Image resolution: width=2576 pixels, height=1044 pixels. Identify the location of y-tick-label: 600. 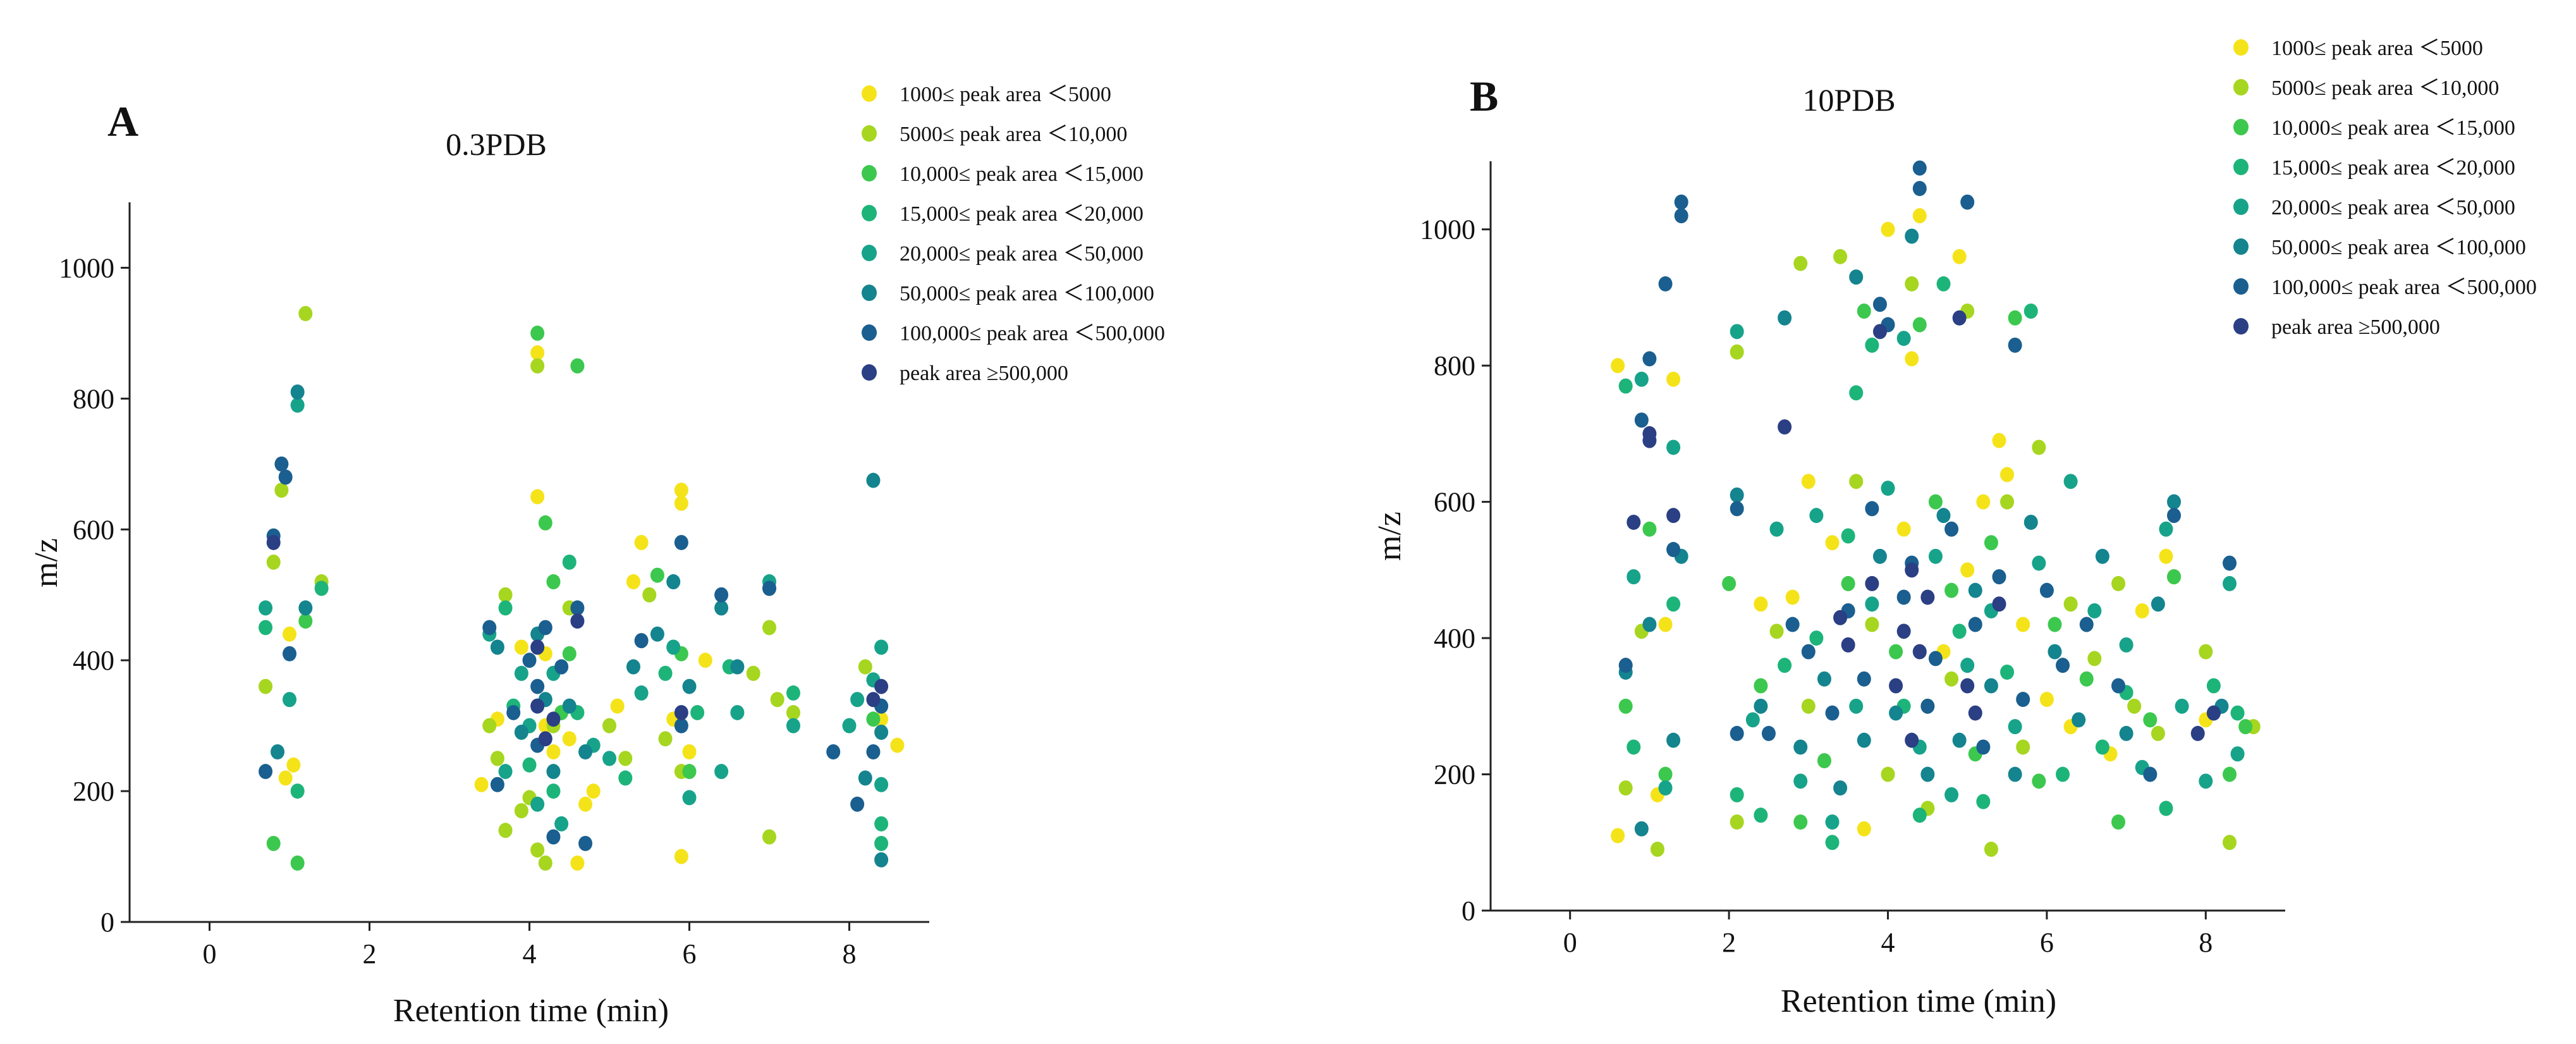
(1454, 502).